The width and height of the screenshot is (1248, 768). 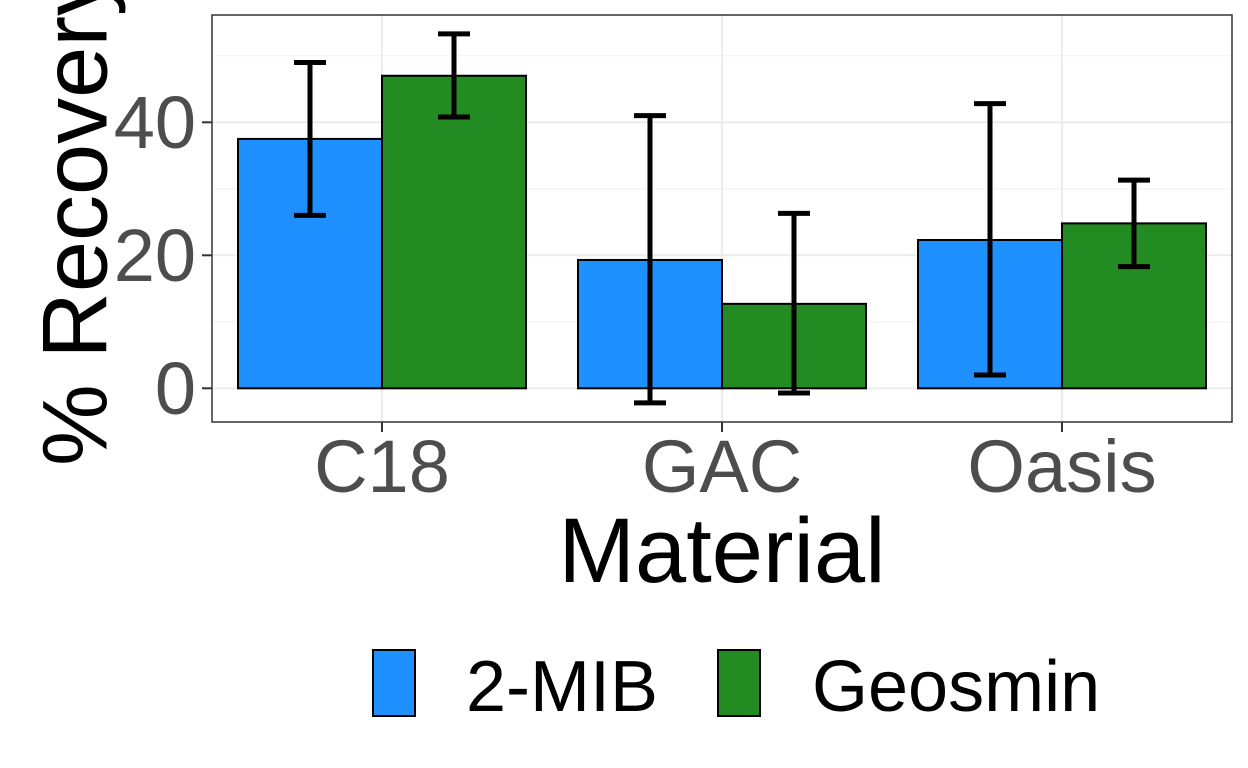 What do you see at coordinates (75, 233) in the screenshot?
I see `y-axis-title: % Recovery` at bounding box center [75, 233].